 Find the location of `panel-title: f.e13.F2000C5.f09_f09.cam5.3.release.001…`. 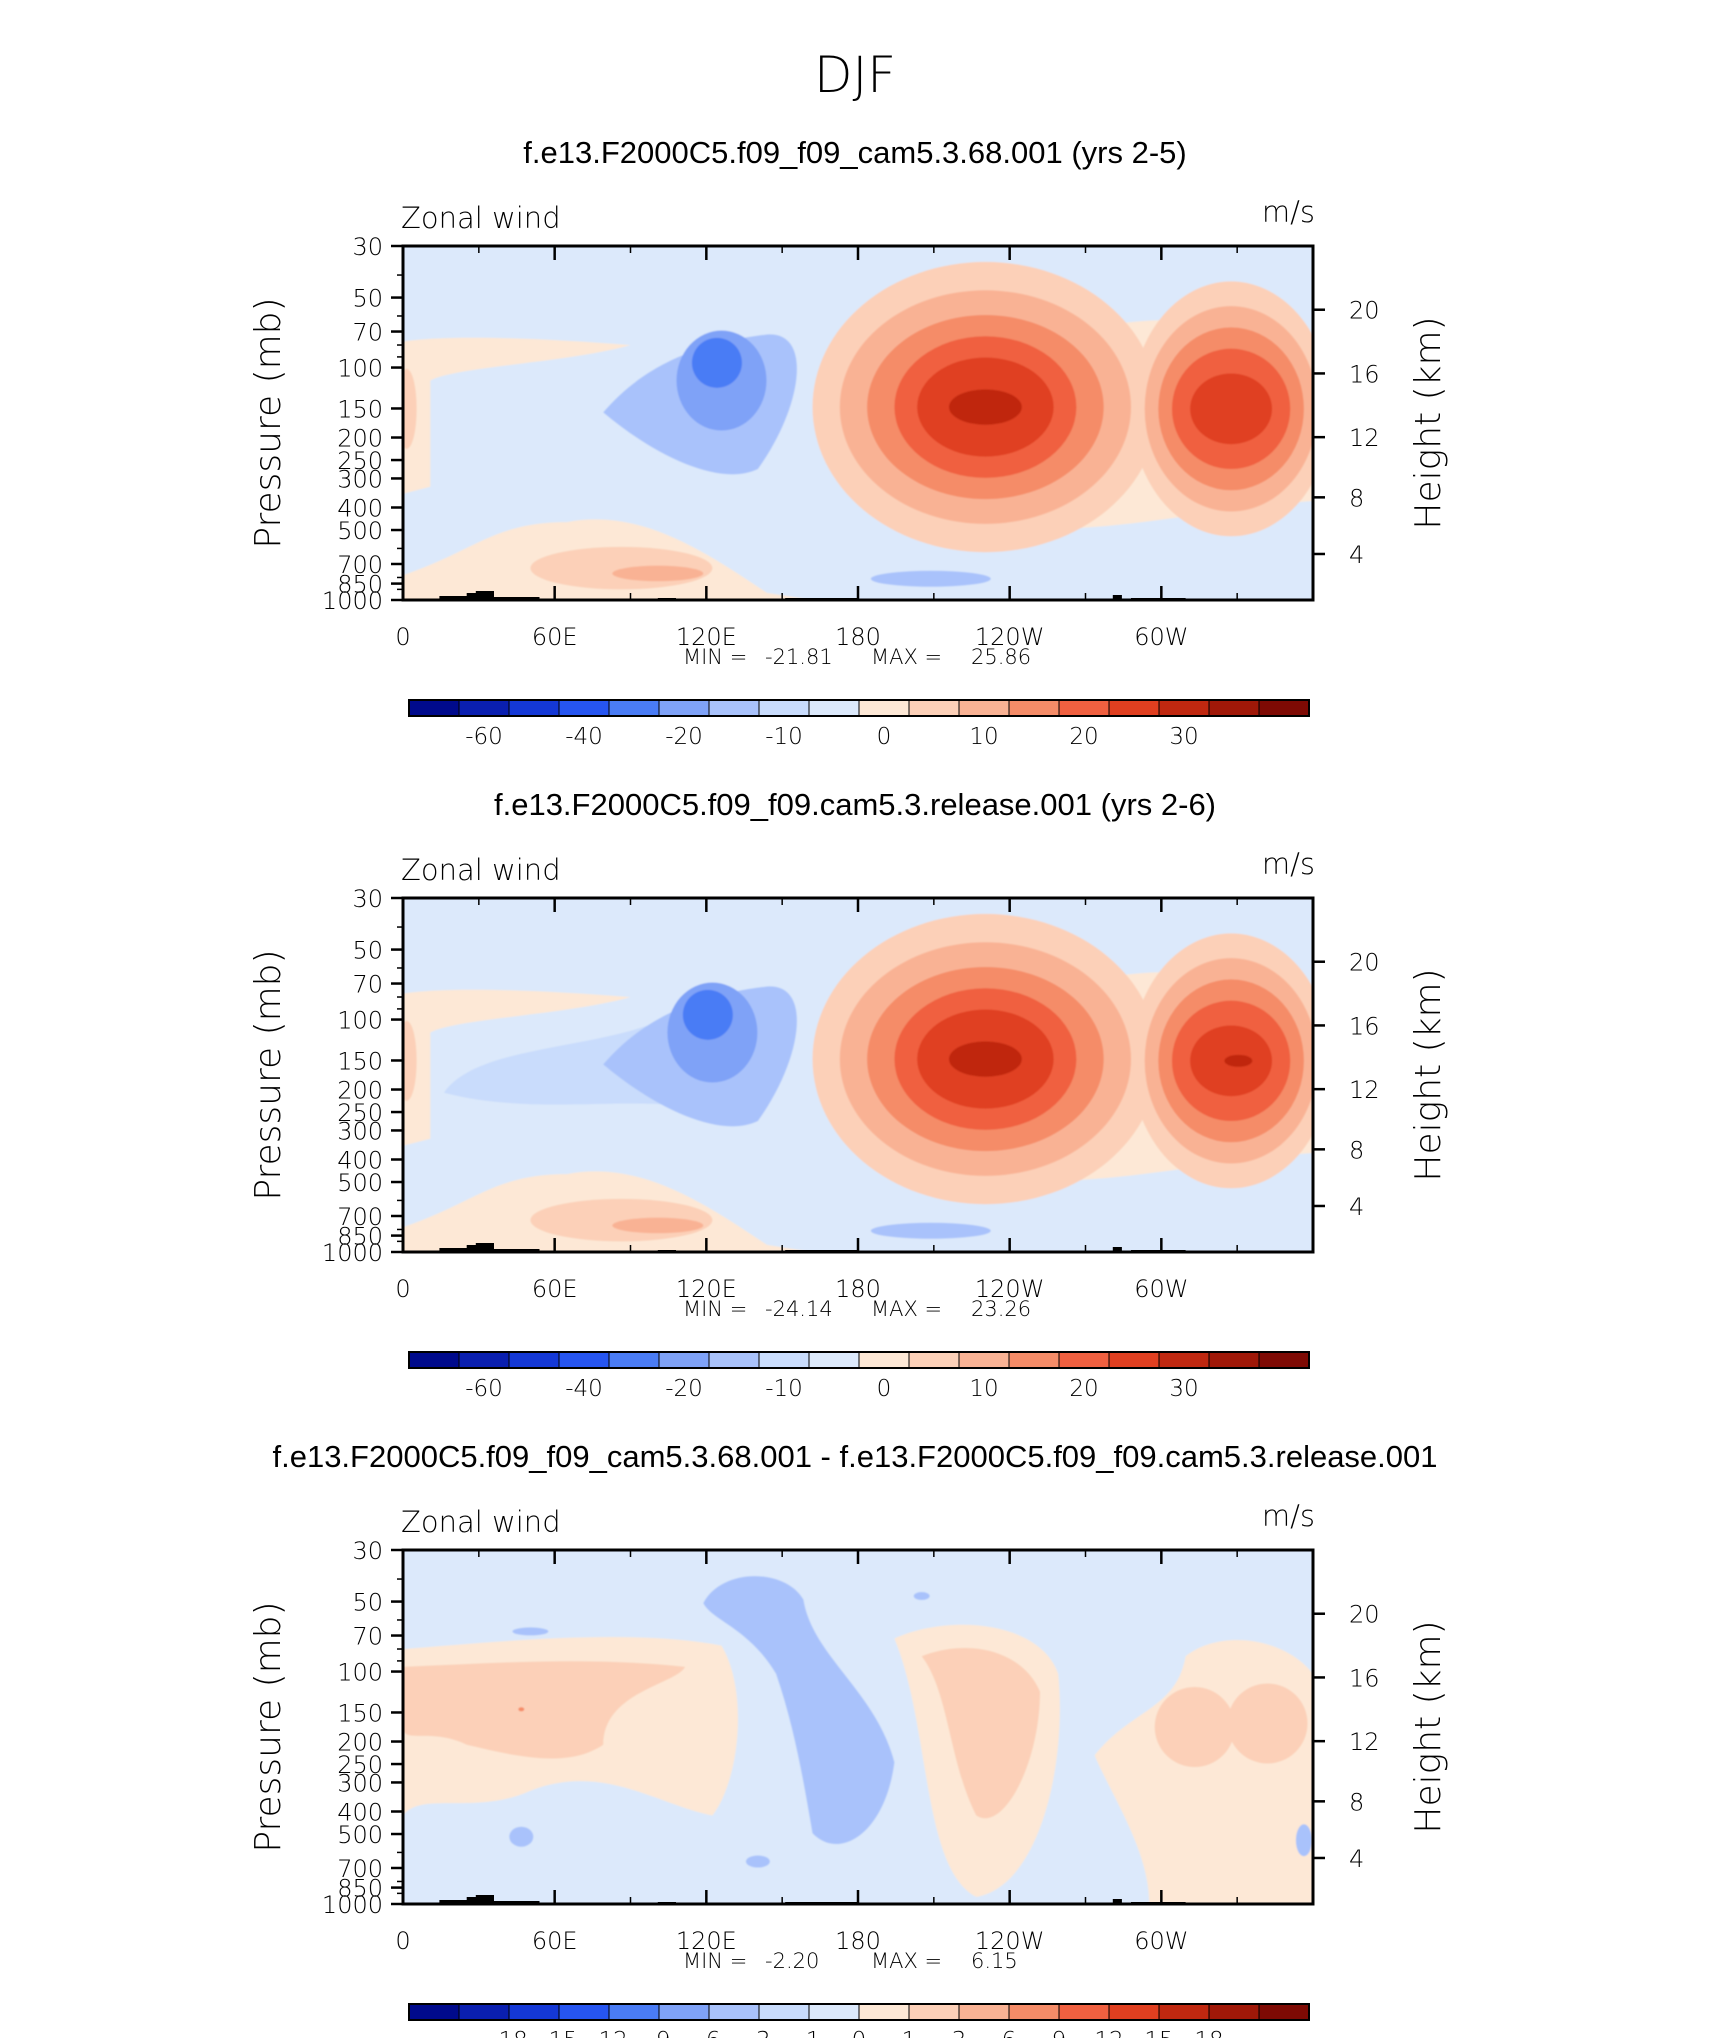

panel-title: f.e13.F2000C5.f09_f09.cam5.3.release.001… is located at coordinates (855, 804).